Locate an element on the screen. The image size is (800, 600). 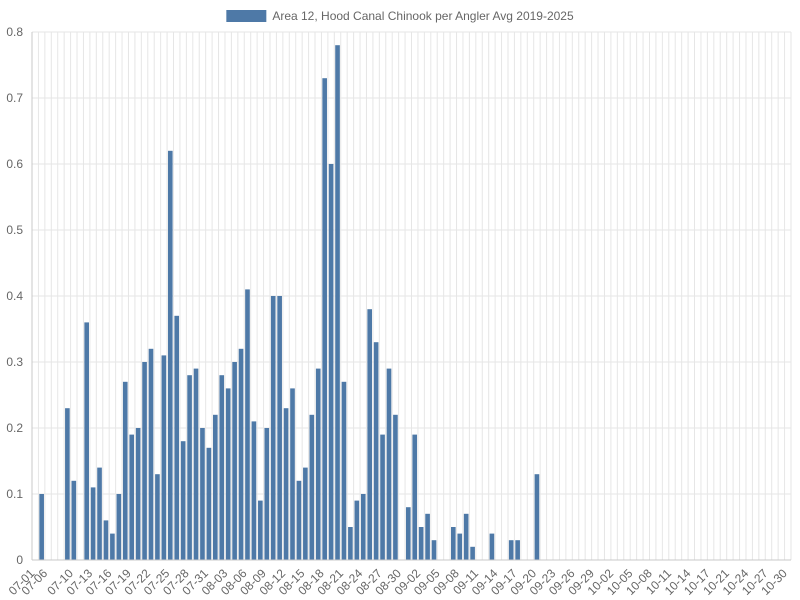
y-tick-label: 0.7 is located at coordinates (14, 98).